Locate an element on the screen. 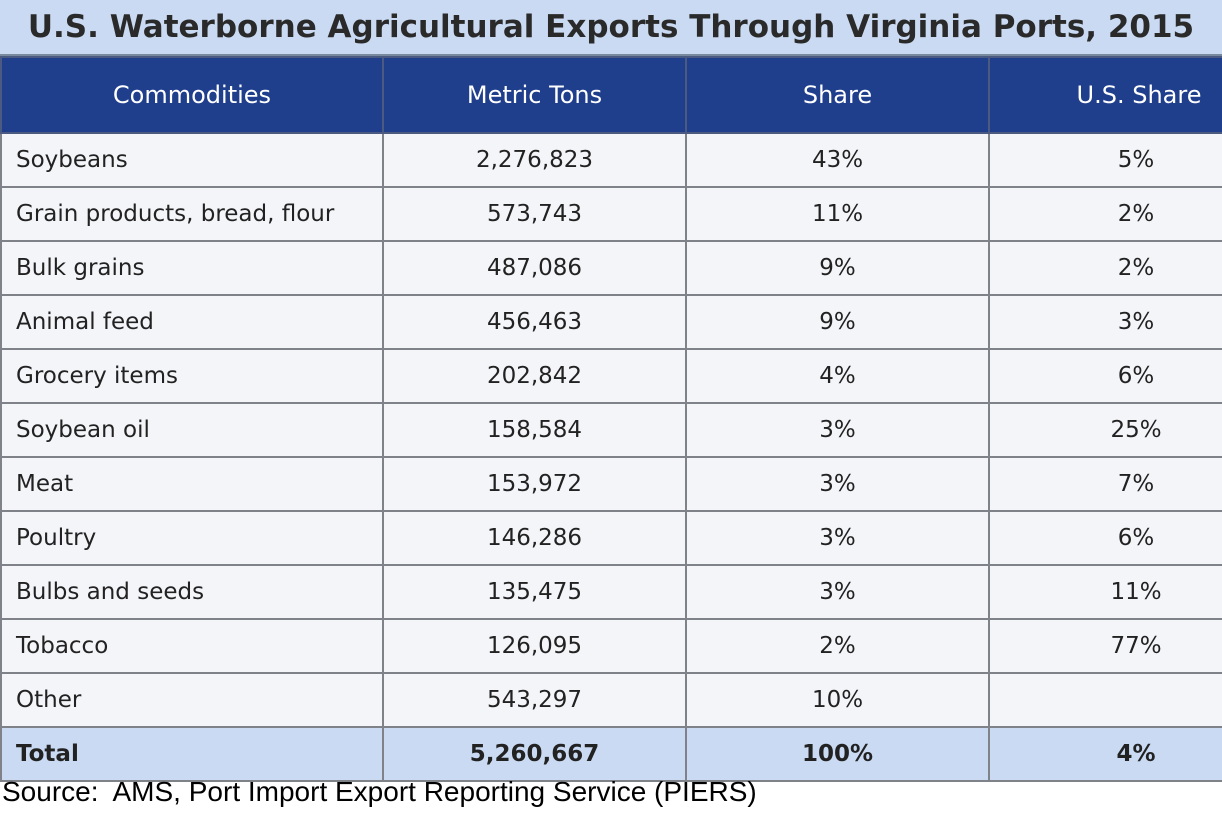 This screenshot has height=814, width=1222. table-row: Other 543,297 10% is located at coordinates (611, 700).